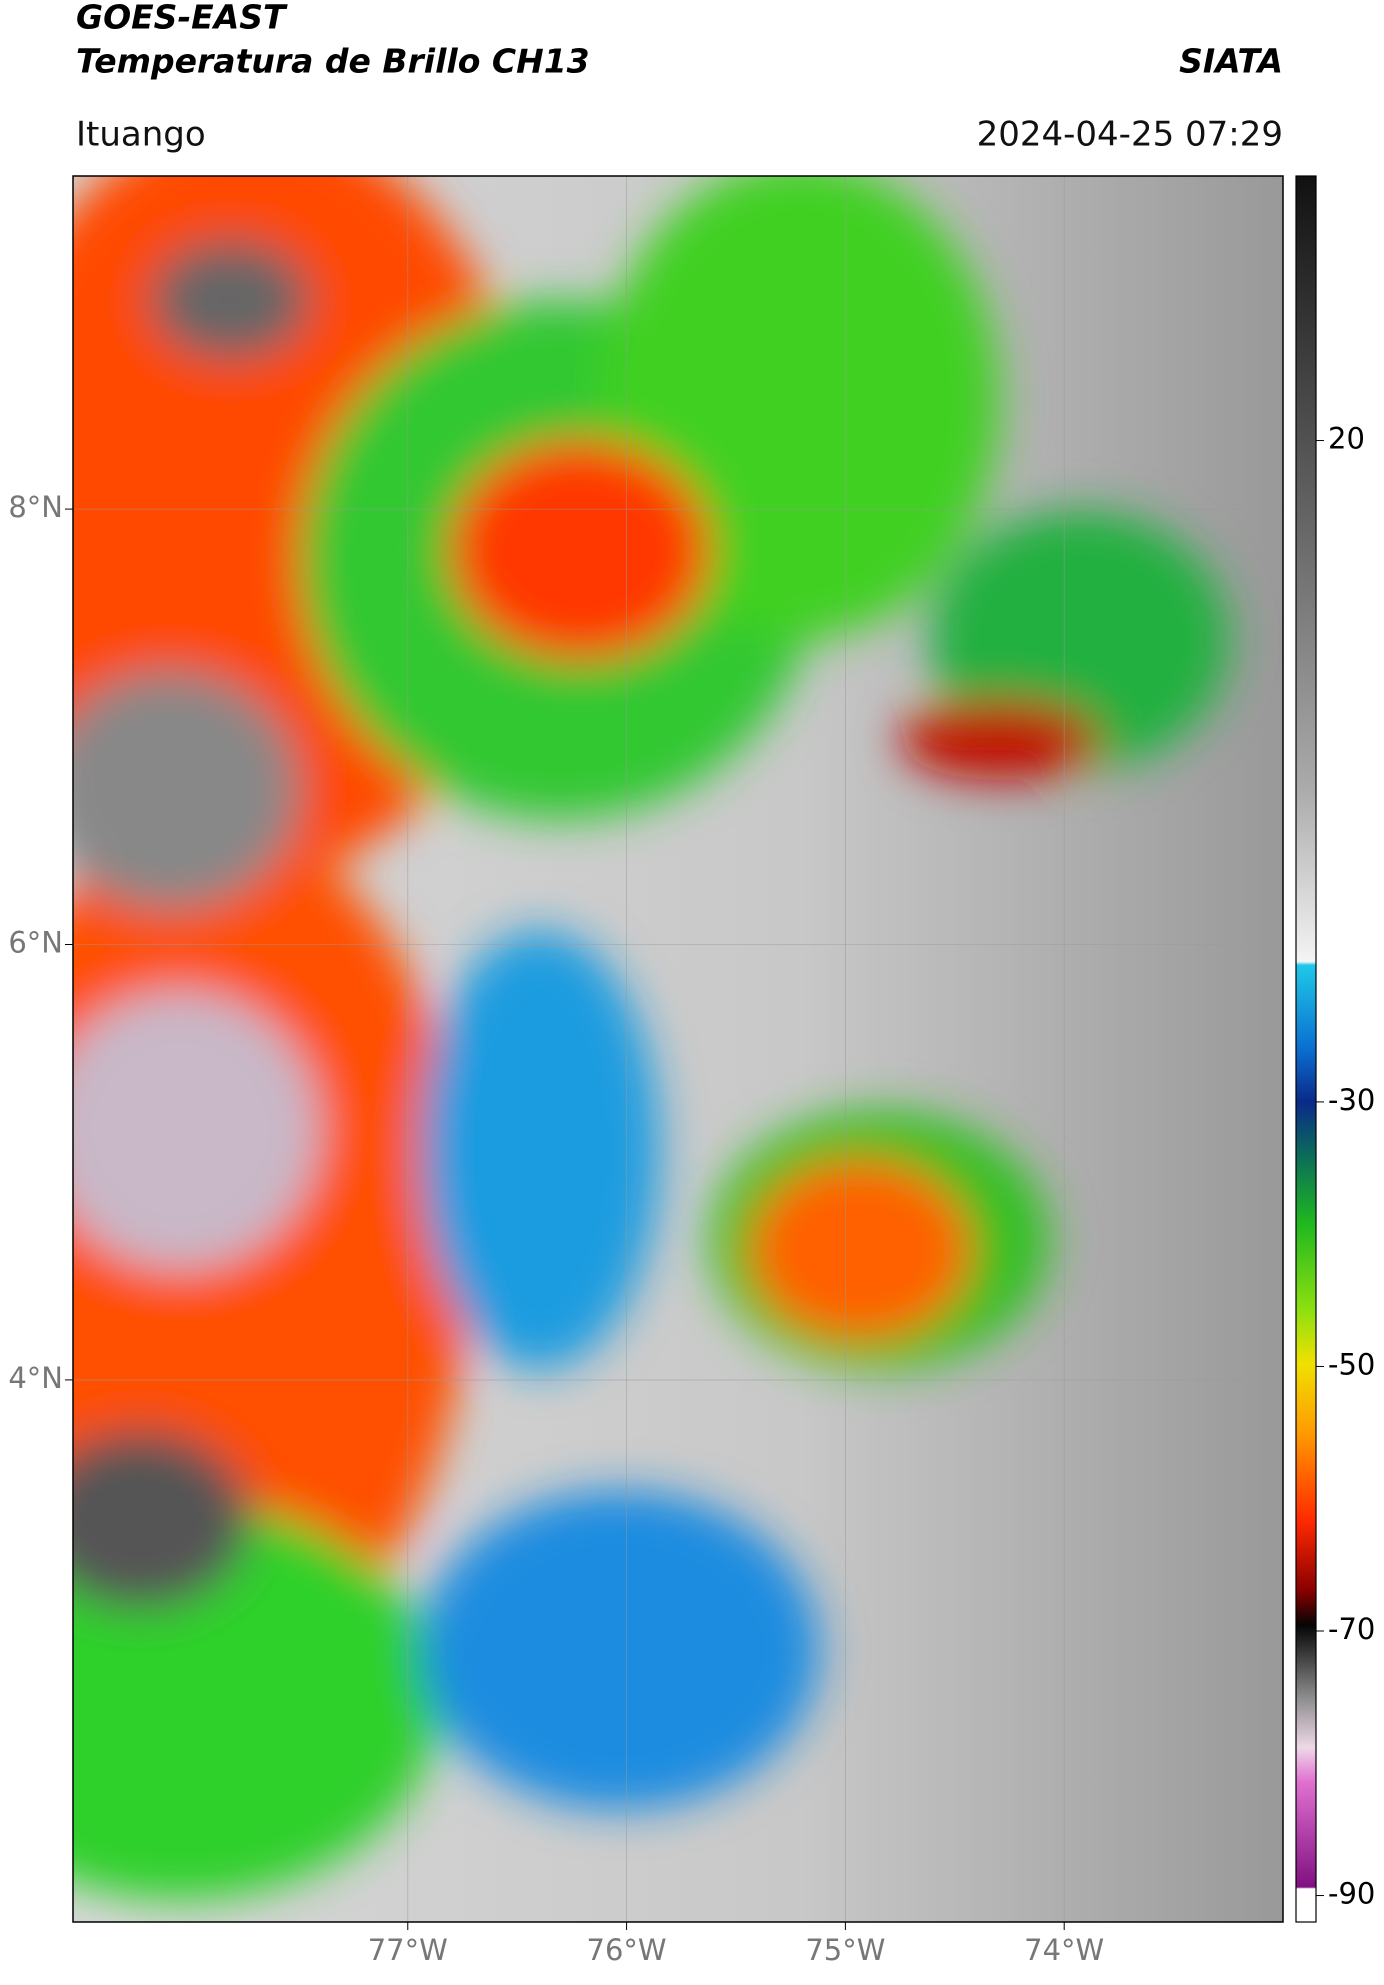 The height and width of the screenshot is (1985, 1384). What do you see at coordinates (1351, 1364) in the screenshot?
I see `colorbar-tick-label: -50` at bounding box center [1351, 1364].